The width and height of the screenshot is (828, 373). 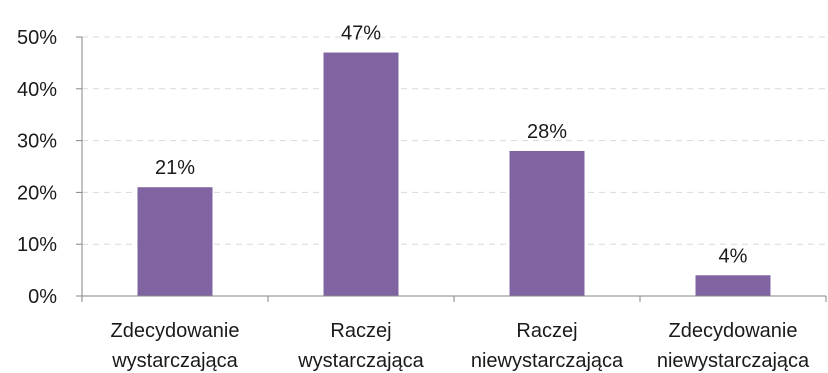 I want to click on bar-data-label: 47%, so click(x=361, y=34).